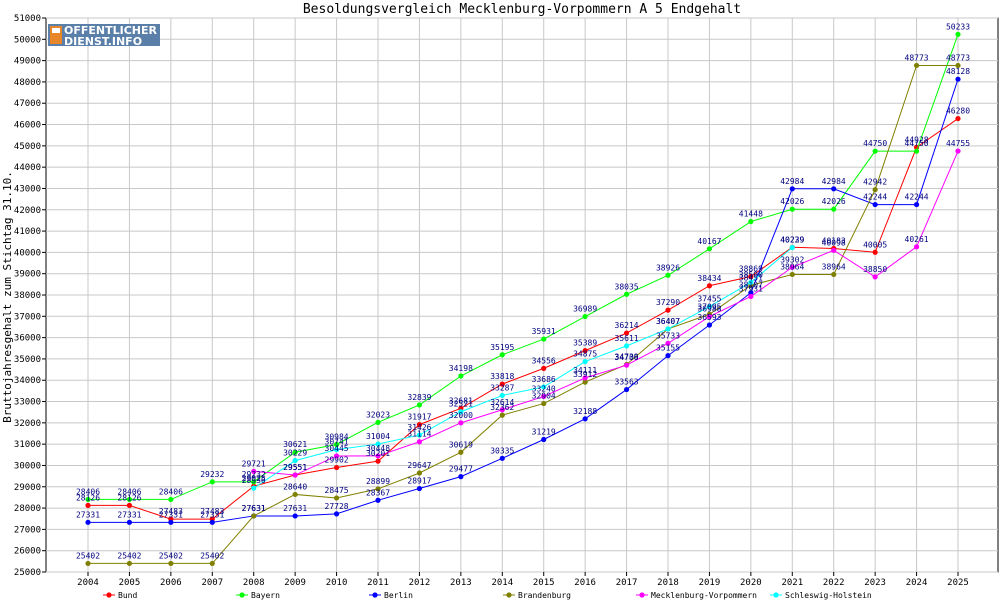  Describe the element at coordinates (792, 583) in the screenshot. I see `x-tick-label: 2021` at that location.